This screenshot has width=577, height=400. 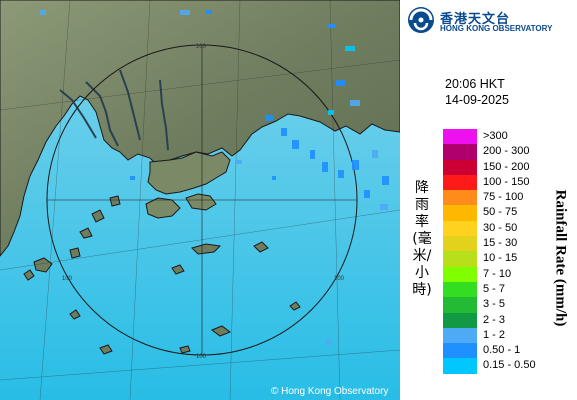 I want to click on range-ring-label-west: 100, so click(x=67, y=279).